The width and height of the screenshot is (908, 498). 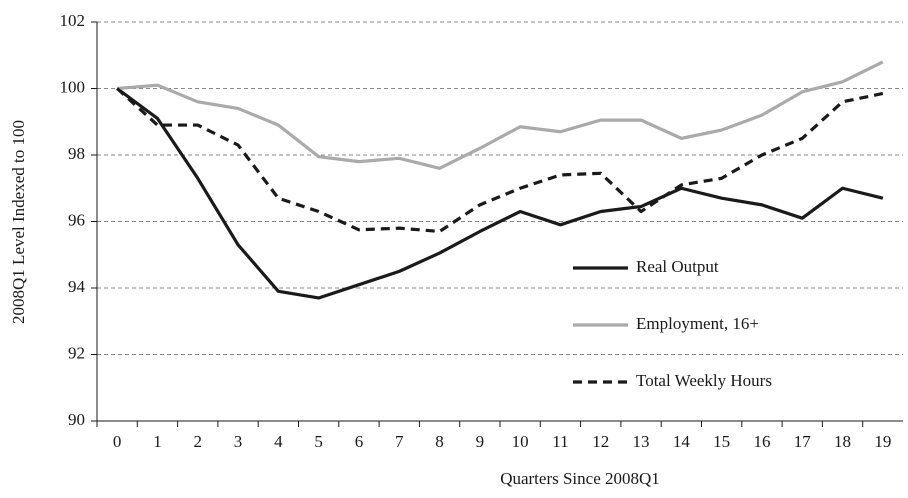 What do you see at coordinates (641, 441) in the screenshot?
I see `x-tick-label: 13` at bounding box center [641, 441].